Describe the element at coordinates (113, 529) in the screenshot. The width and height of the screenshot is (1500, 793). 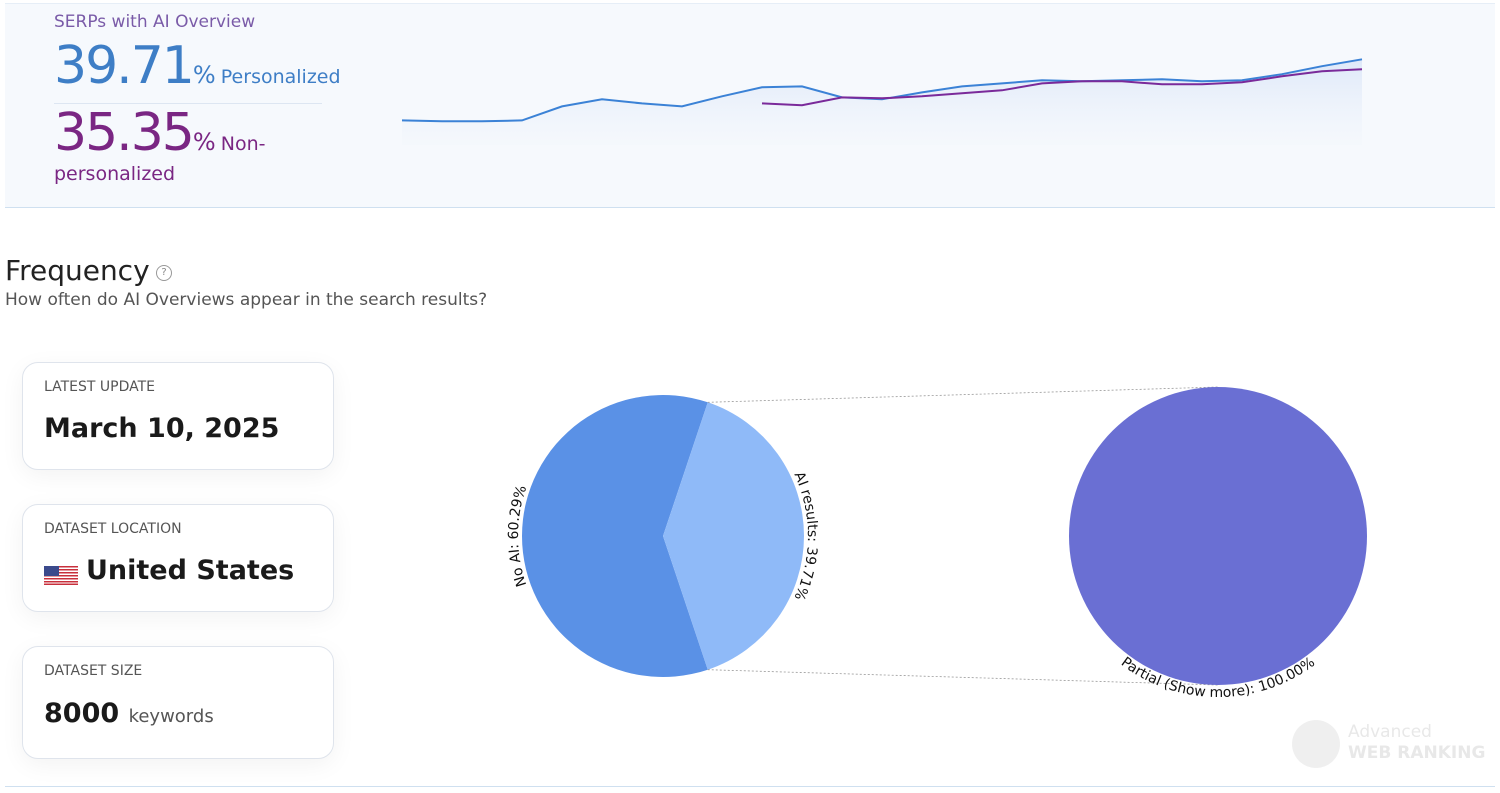
I see `card-label: DATASET LOCATION` at that location.